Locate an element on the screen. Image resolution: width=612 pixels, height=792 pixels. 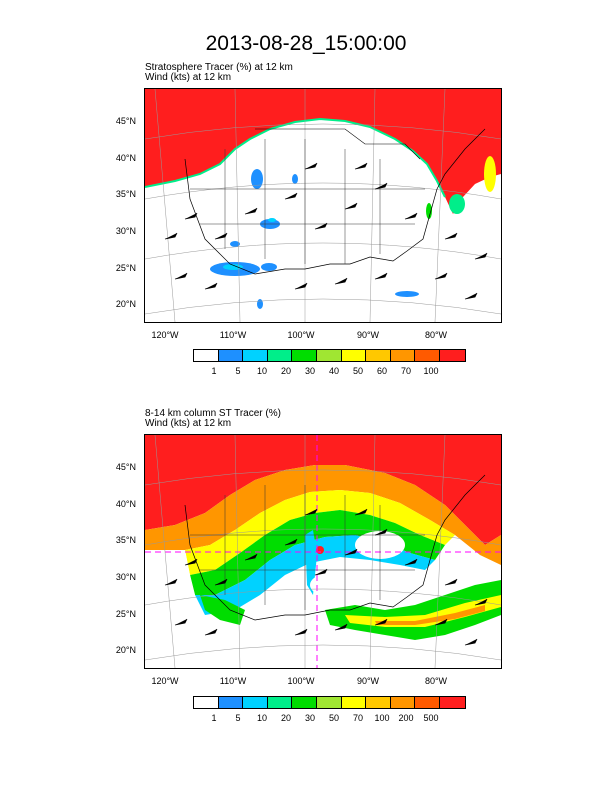
panel2-lon-label: 80°W is located at coordinates (436, 681).